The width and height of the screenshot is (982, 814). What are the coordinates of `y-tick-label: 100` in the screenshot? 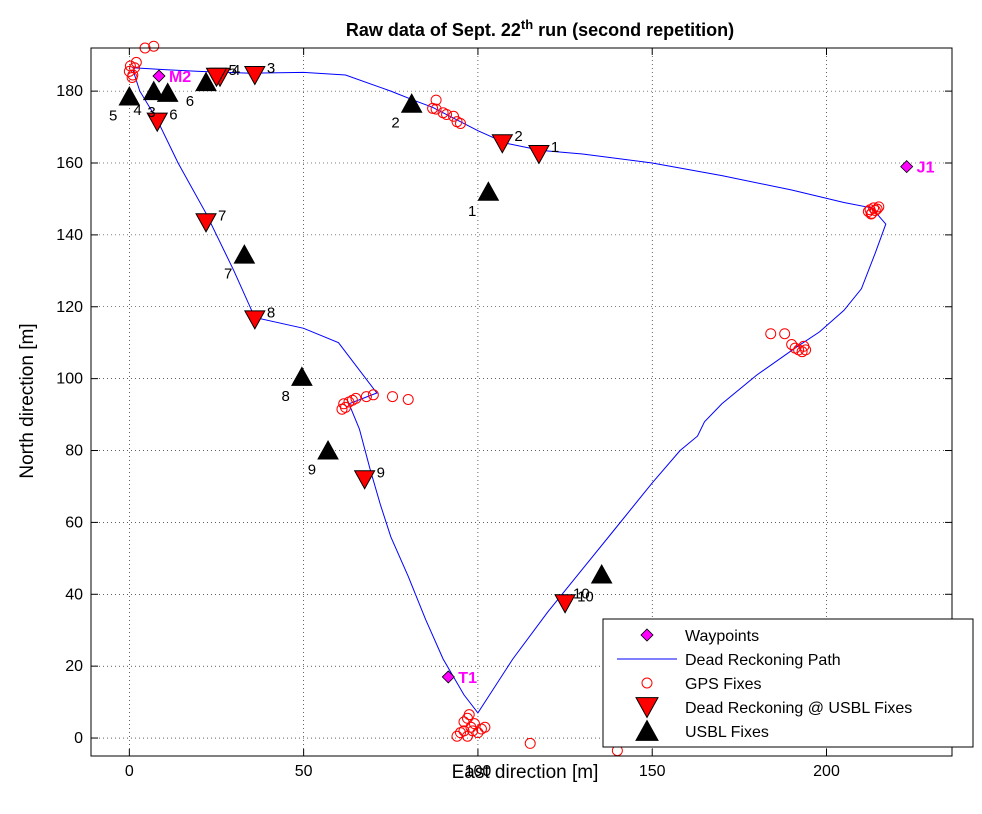 It's located at (69, 379).